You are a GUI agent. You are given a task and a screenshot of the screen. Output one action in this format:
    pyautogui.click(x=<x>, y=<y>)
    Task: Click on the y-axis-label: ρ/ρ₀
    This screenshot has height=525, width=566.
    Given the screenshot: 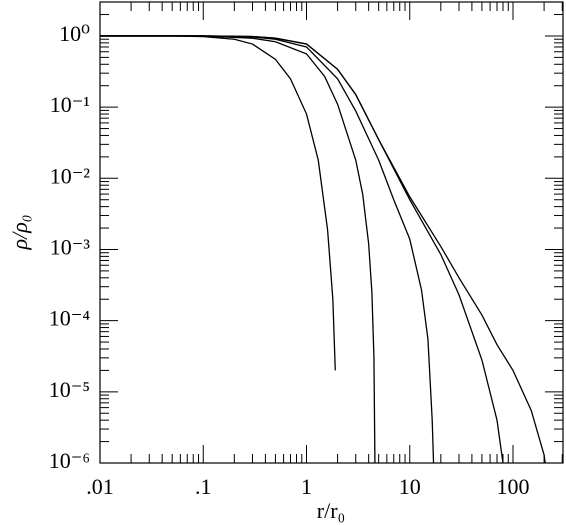 What is the action you would take?
    pyautogui.click(x=19, y=233)
    